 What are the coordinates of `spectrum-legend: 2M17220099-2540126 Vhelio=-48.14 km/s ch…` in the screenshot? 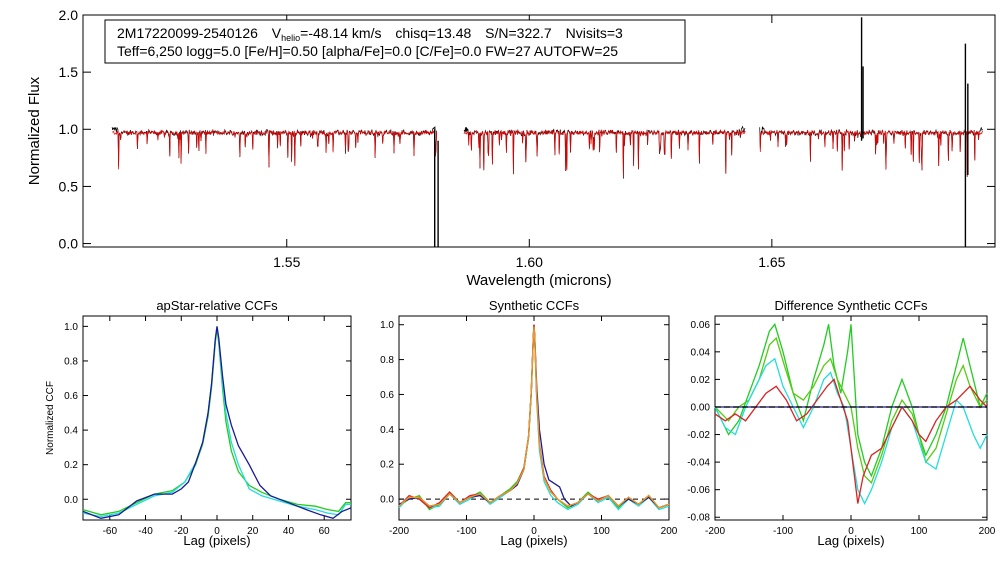 It's located at (395, 41).